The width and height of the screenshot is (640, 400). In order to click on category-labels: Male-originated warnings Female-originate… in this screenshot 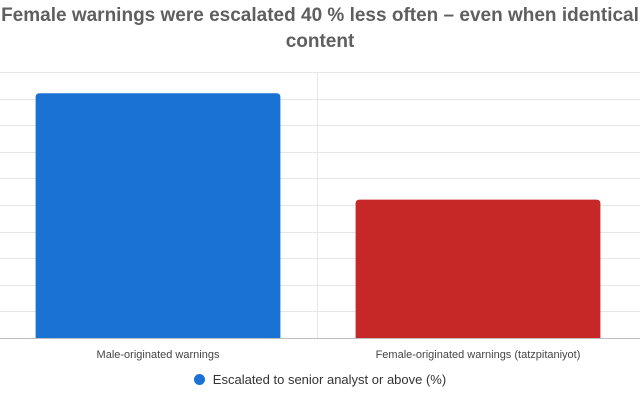, I will do `click(339, 355)`.